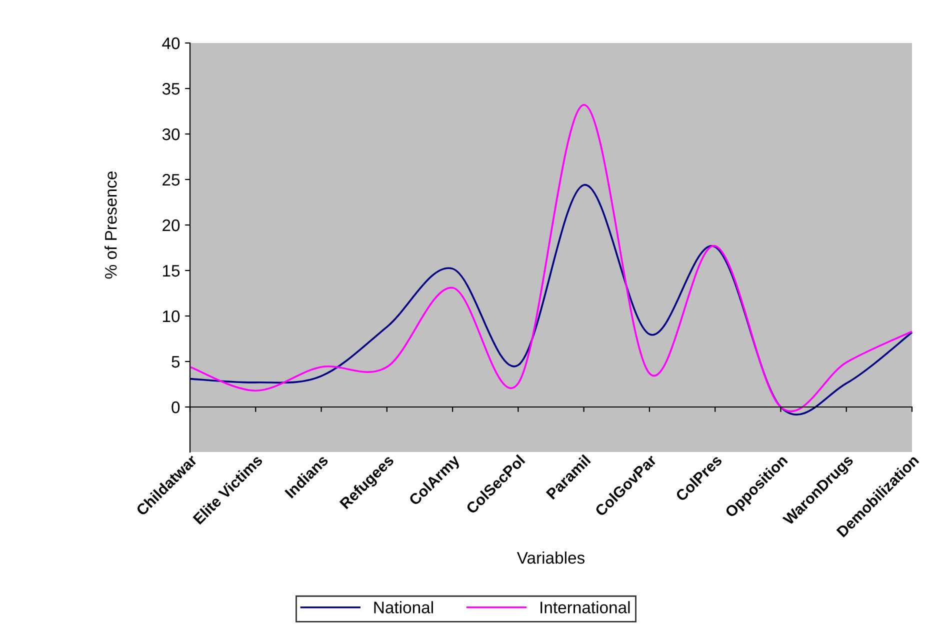  I want to click on y-tick-label: 25, so click(171, 180).